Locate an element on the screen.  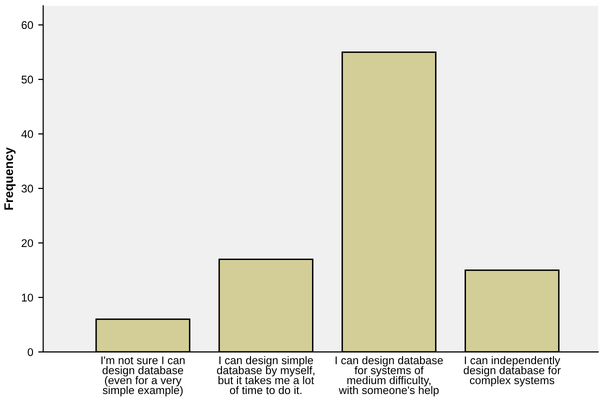
y-tick-label: 40 is located at coordinates (27, 134).